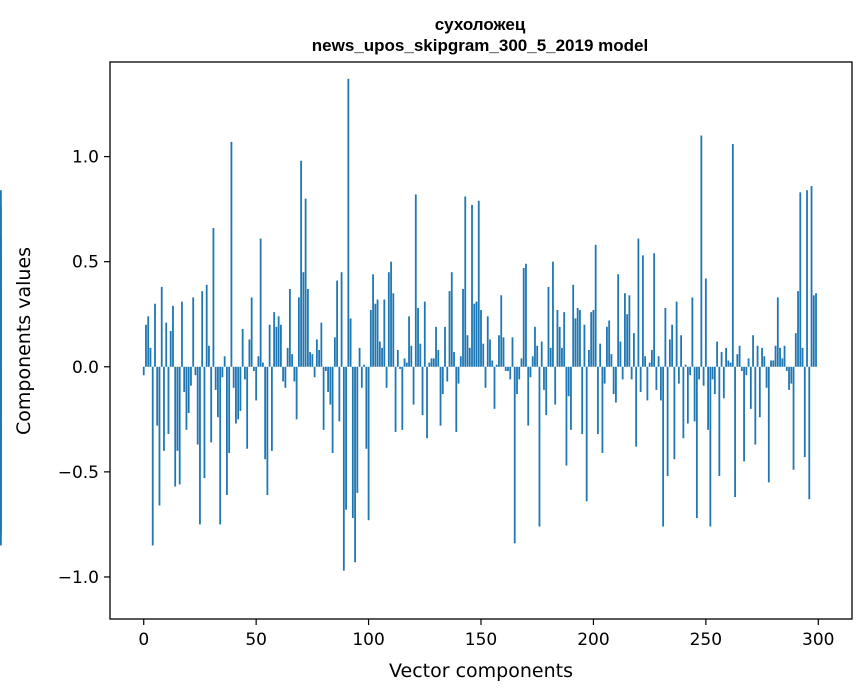  What do you see at coordinates (85, 263) in the screenshot?
I see `y-tick-label: 0.5` at bounding box center [85, 263].